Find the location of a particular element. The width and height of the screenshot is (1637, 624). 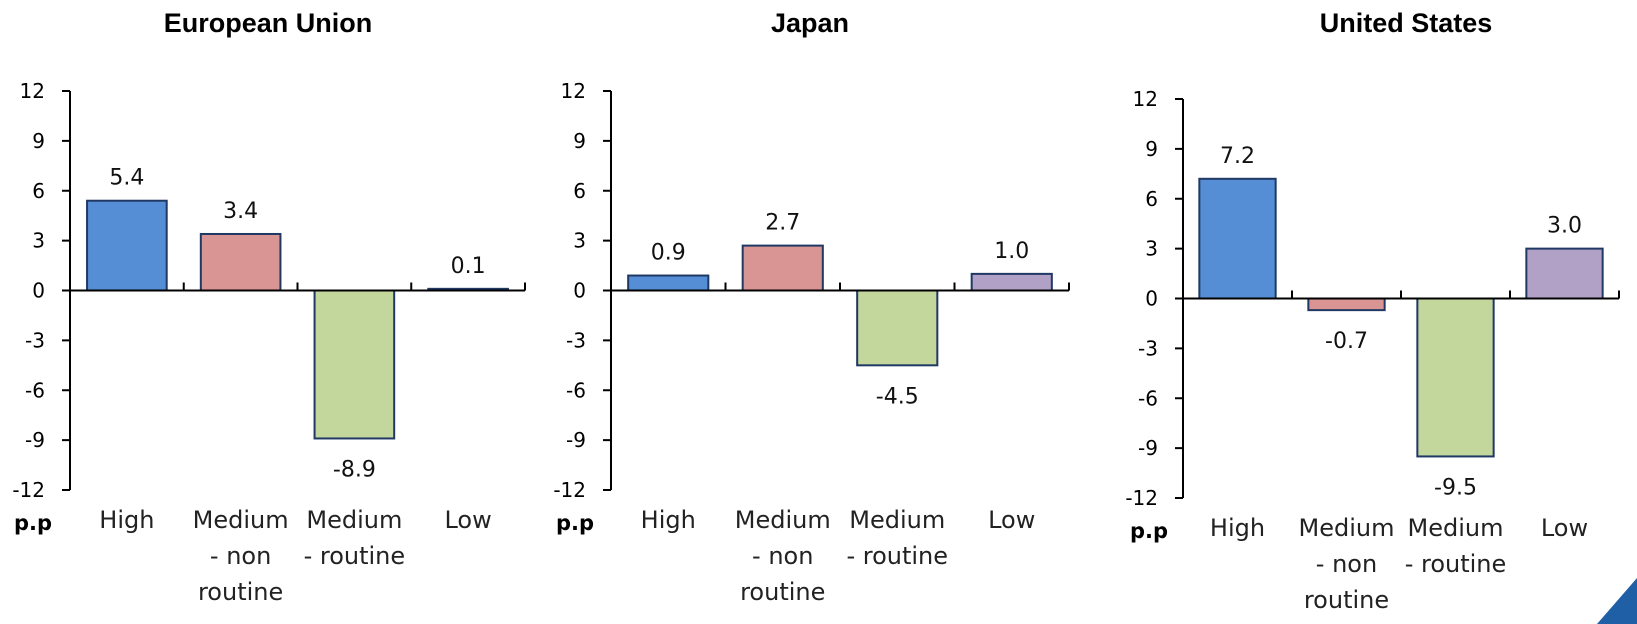

chart3-category-label: High is located at coordinates (1237, 528).